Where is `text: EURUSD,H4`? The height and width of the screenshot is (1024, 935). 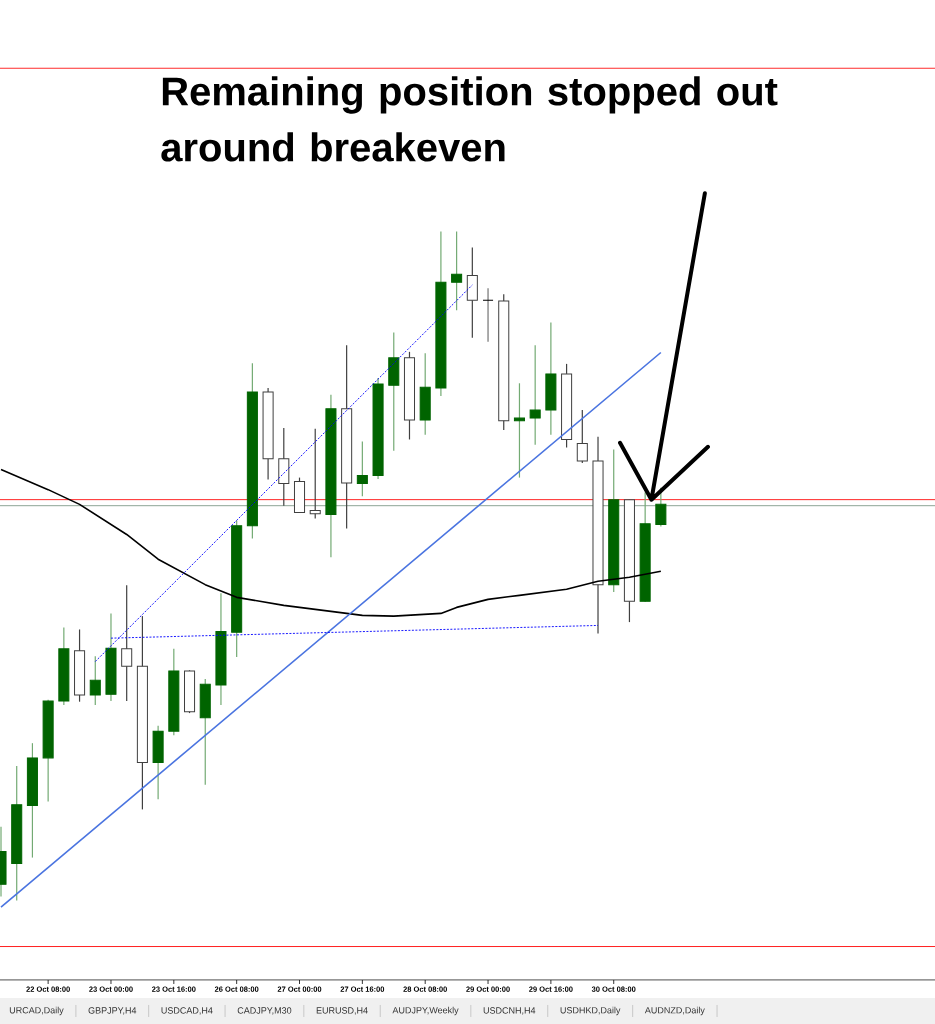
text: EURUSD,H4 is located at coordinates (342, 1011).